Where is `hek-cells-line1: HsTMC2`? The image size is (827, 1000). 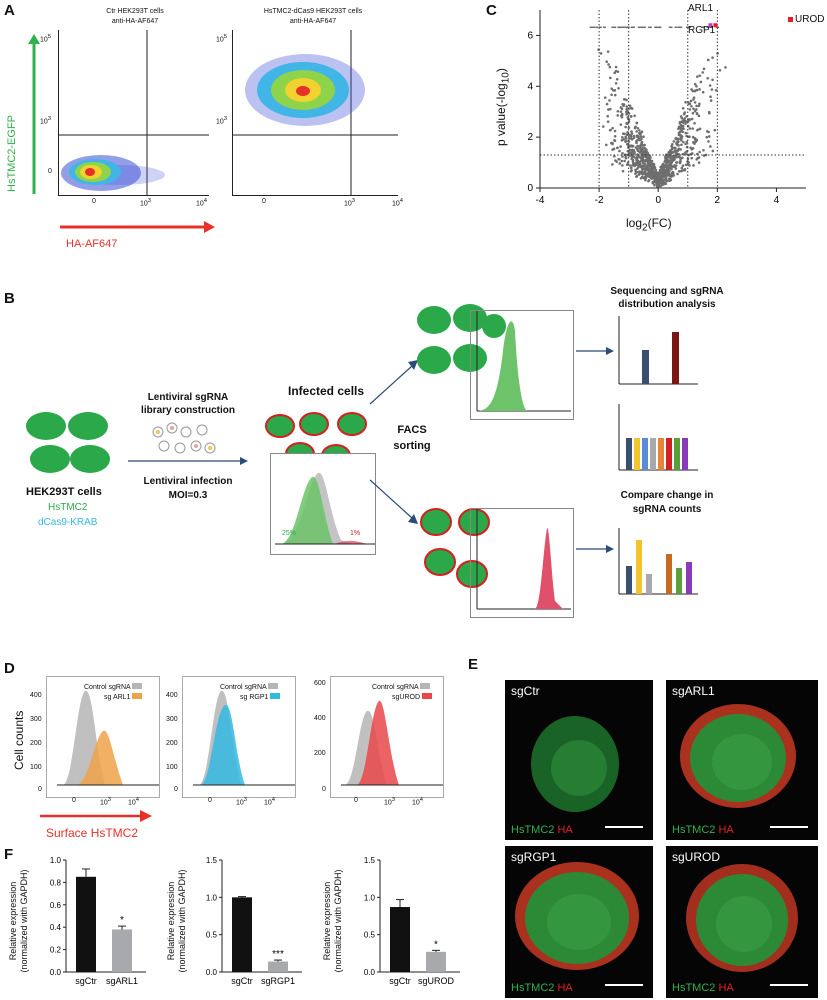
hek-cells-line1: HsTMC2 is located at coordinates (68, 507).